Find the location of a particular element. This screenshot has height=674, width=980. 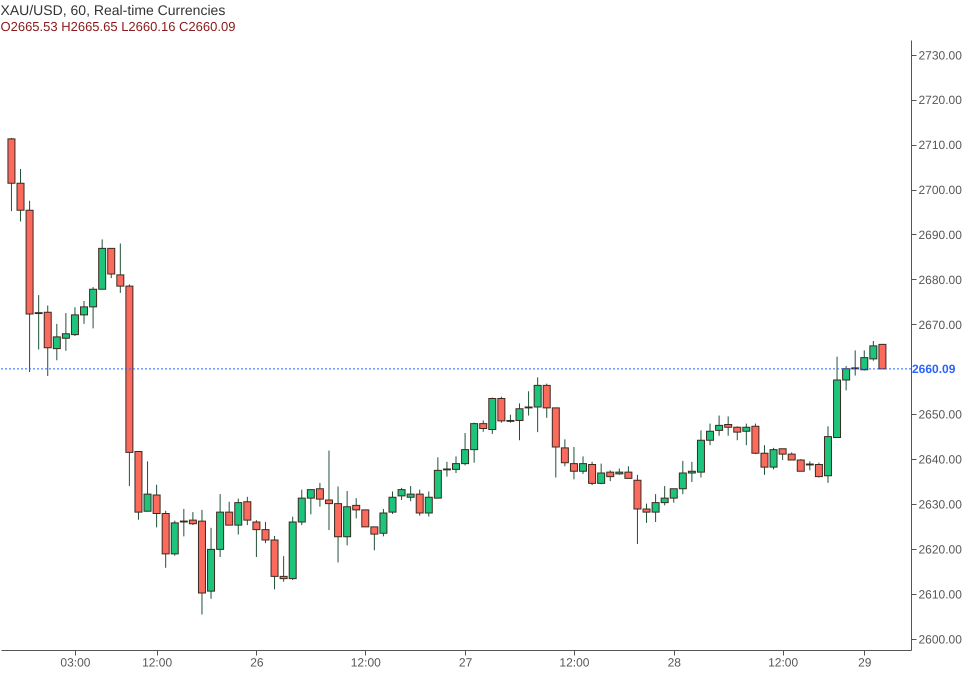

x-tick-label: 03:00 is located at coordinates (75, 663).